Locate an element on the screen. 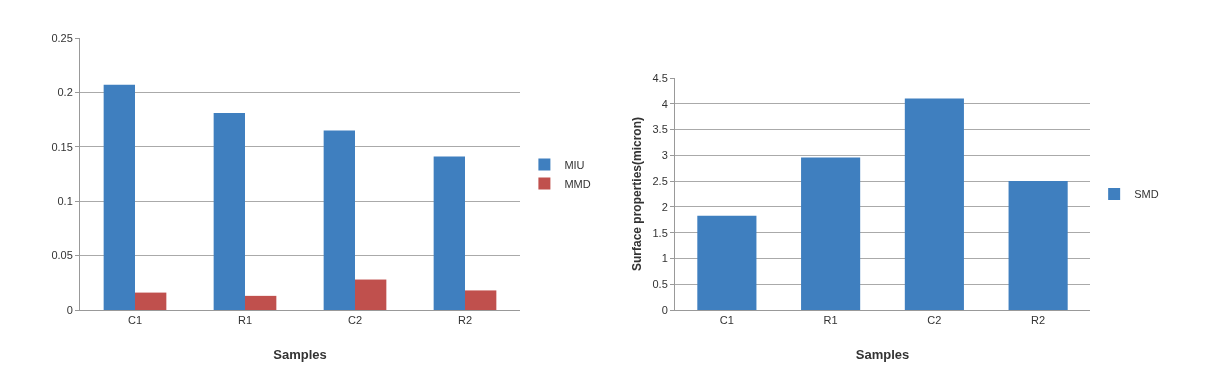 Image resolution: width=1208 pixels, height=386 pixels. y-tick-label: 4.5 is located at coordinates (660, 77).